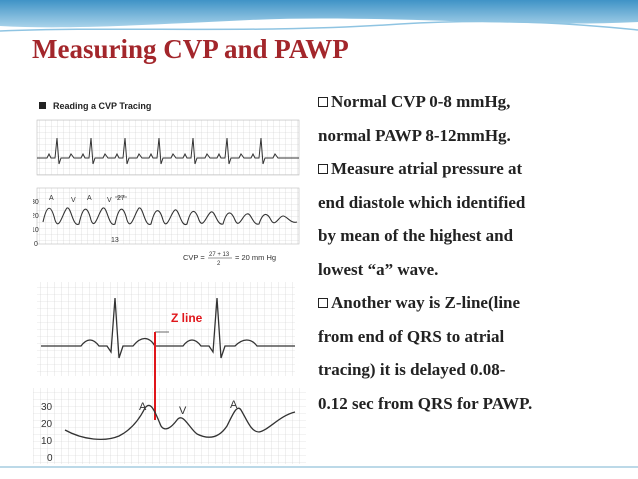  I want to click on bottom-divider, so click(319, 467).